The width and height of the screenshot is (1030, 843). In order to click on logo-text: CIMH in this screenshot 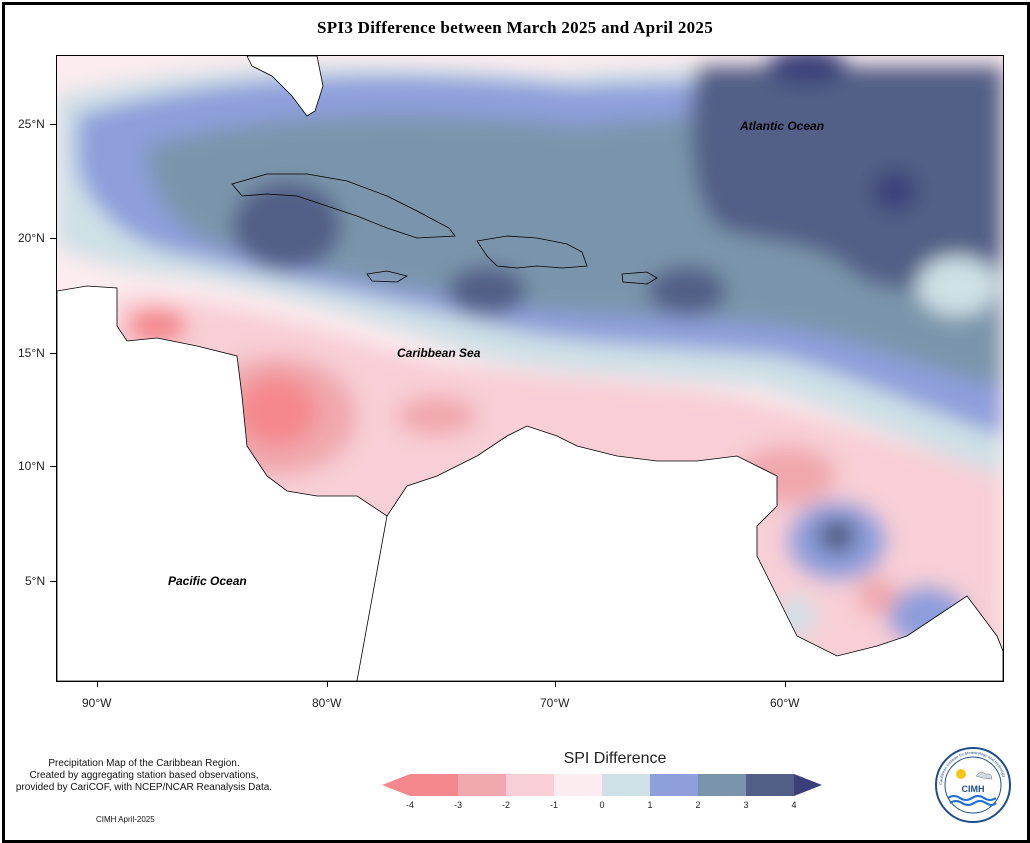, I will do `click(973, 789)`.